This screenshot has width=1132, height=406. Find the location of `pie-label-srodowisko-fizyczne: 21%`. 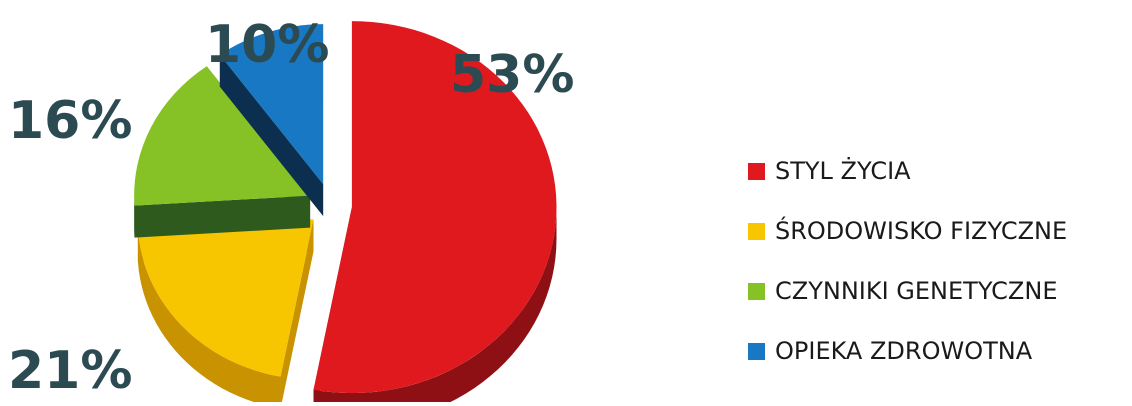

pie-label-srodowisko-fizyczne: 21% is located at coordinates (70, 371).